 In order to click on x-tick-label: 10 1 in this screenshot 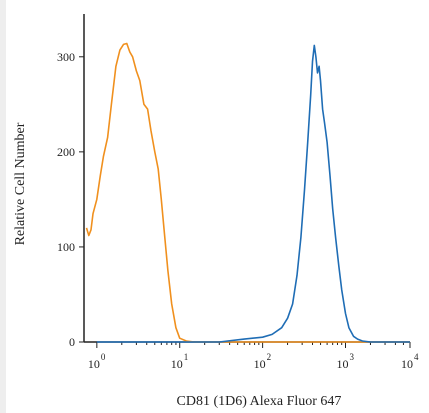, I will do `click(180, 361)`.